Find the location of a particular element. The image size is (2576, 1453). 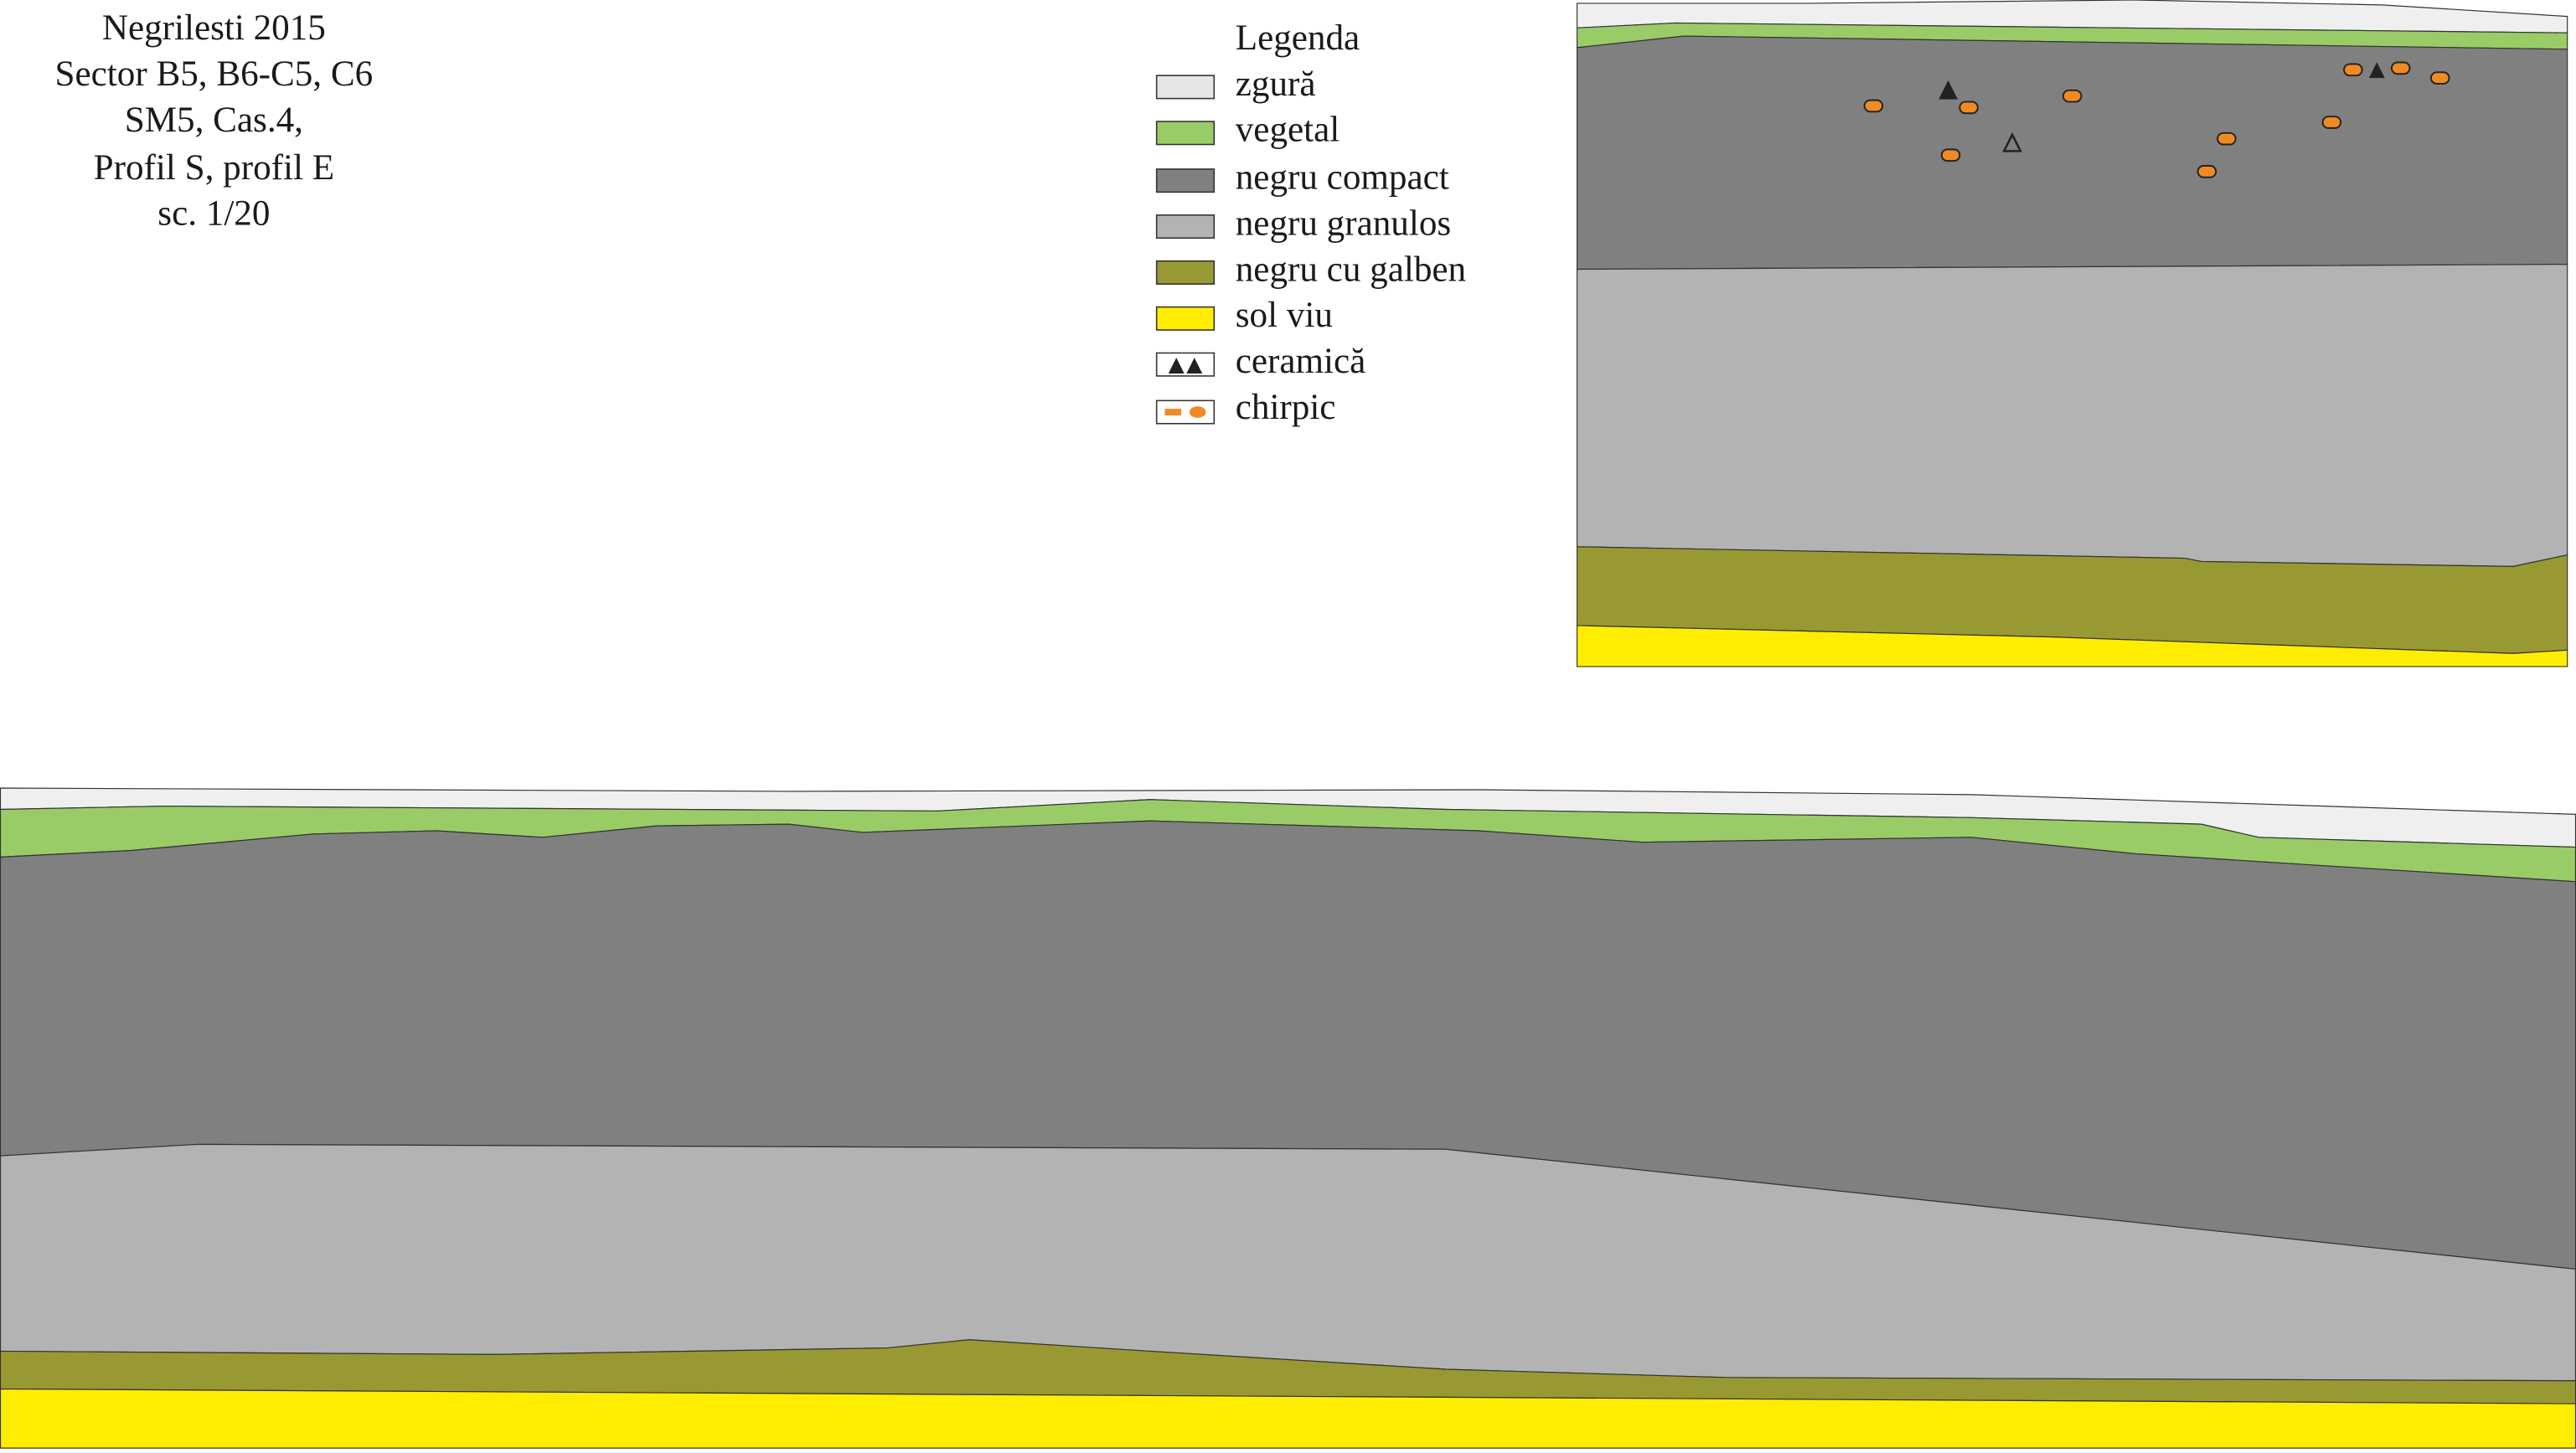

title-line: Sector B5, B6-C5, C6 is located at coordinates (214, 74).